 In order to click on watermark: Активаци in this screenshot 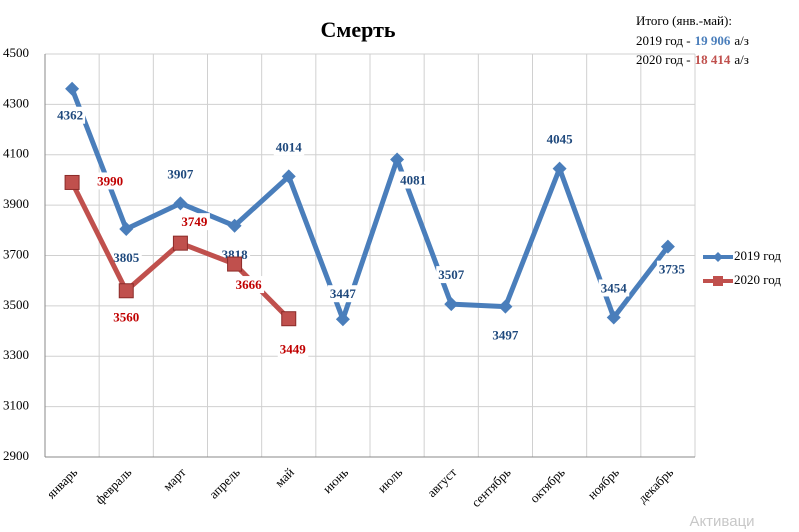, I will do `click(721, 521)`.